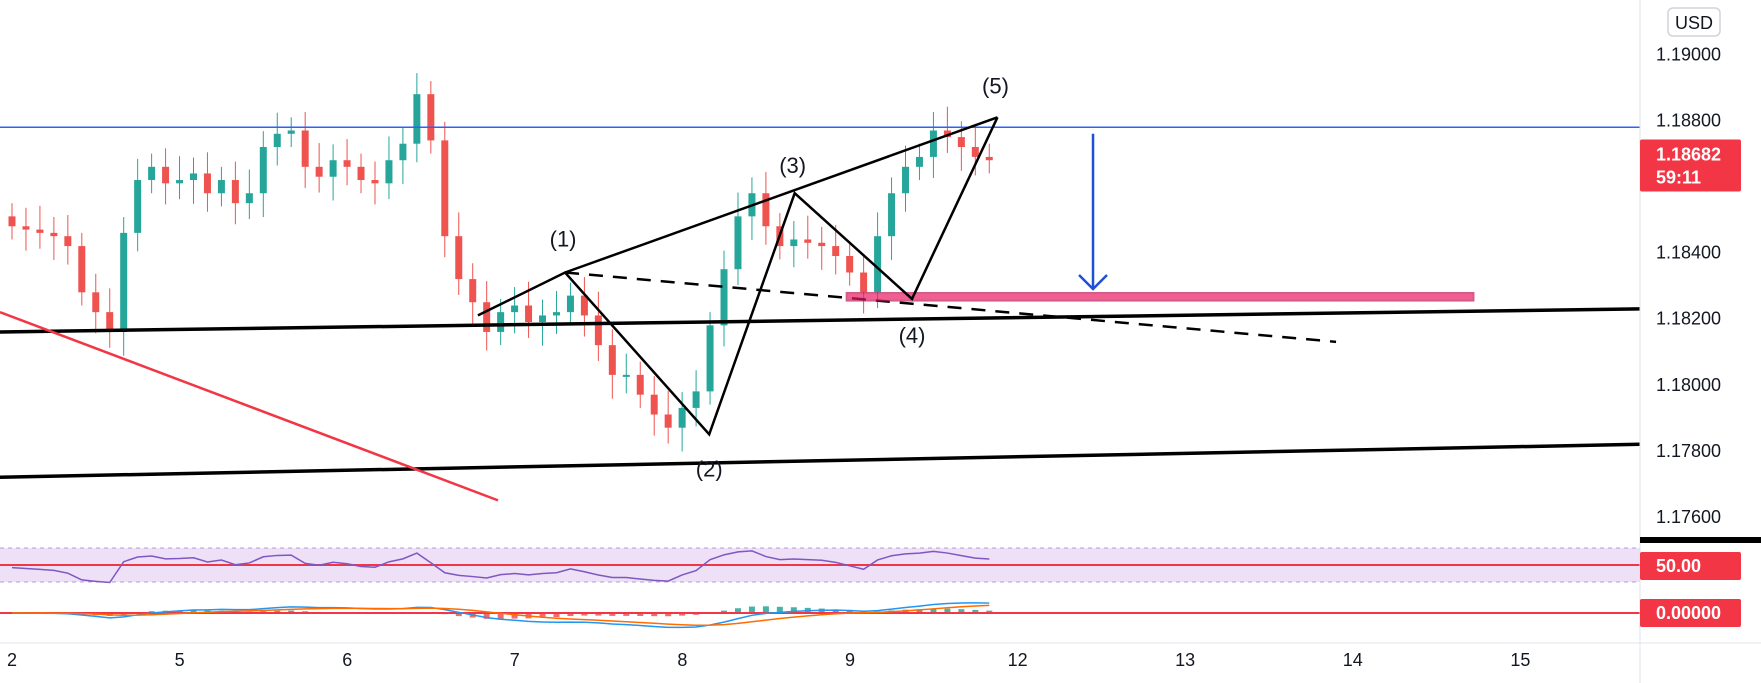 The image size is (1761, 683). I want to click on currency-box, so click(1694, 22).